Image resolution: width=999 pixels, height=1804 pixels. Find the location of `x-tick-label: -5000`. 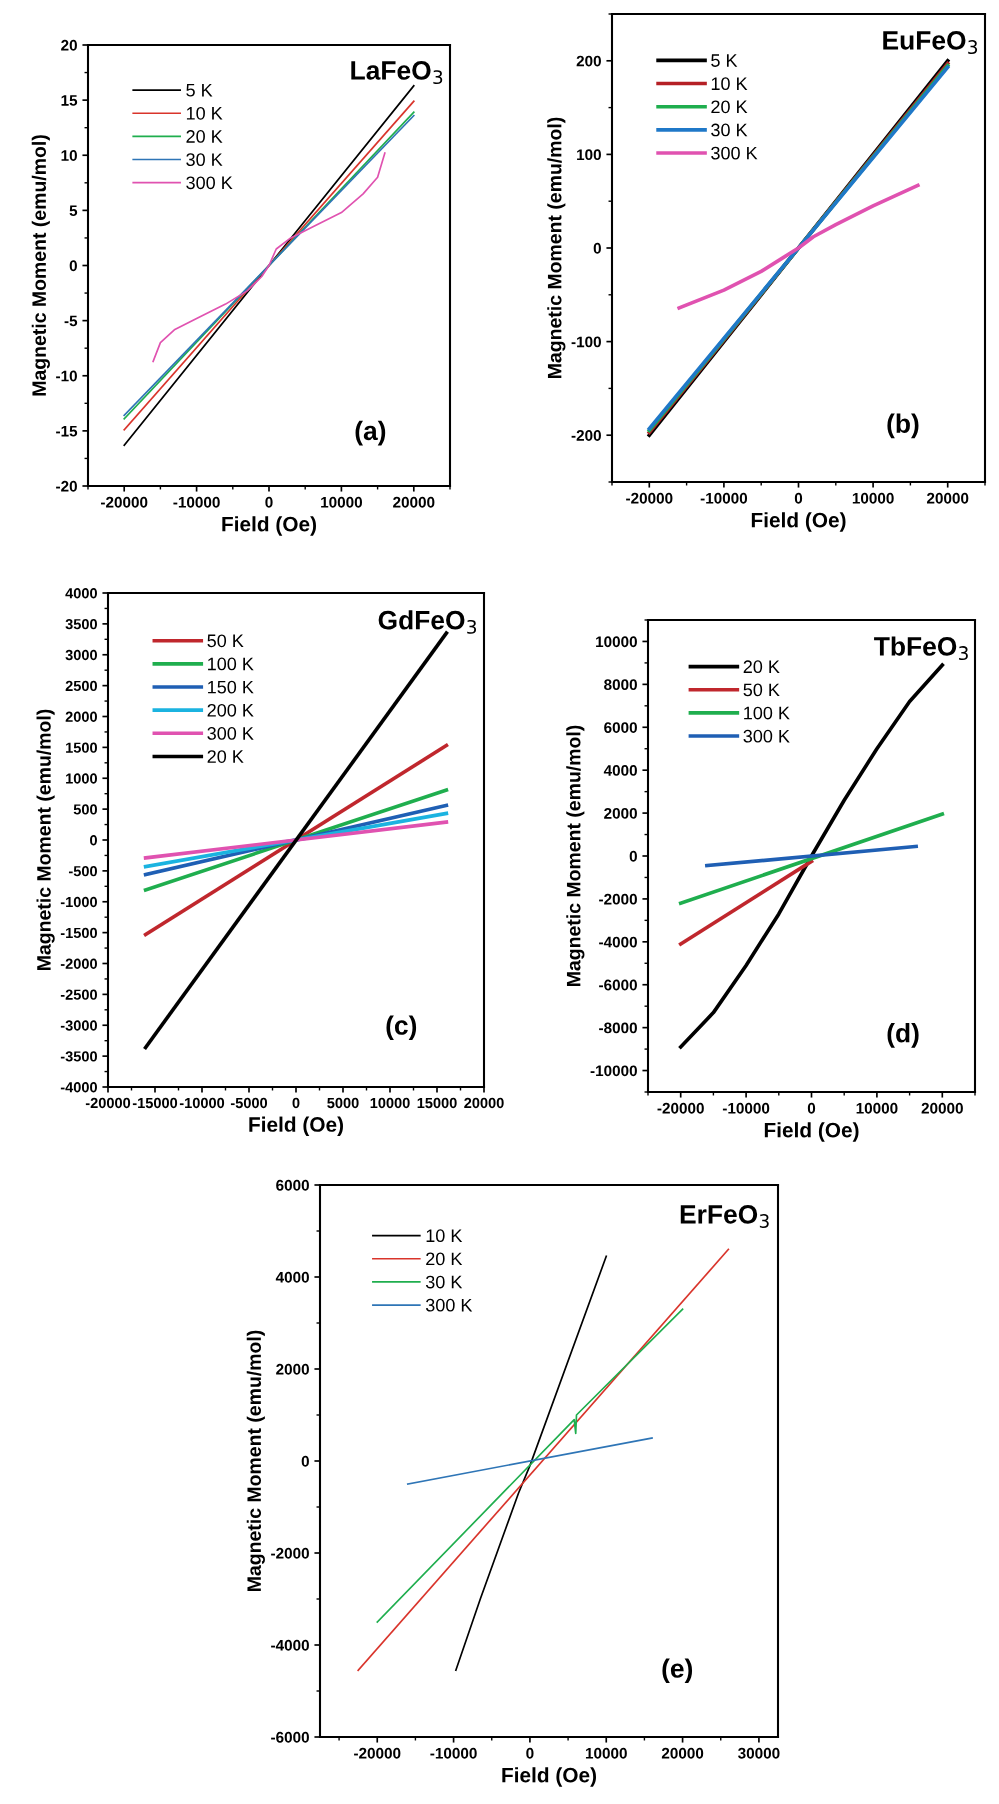

x-tick-label: -5000 is located at coordinates (249, 1103).